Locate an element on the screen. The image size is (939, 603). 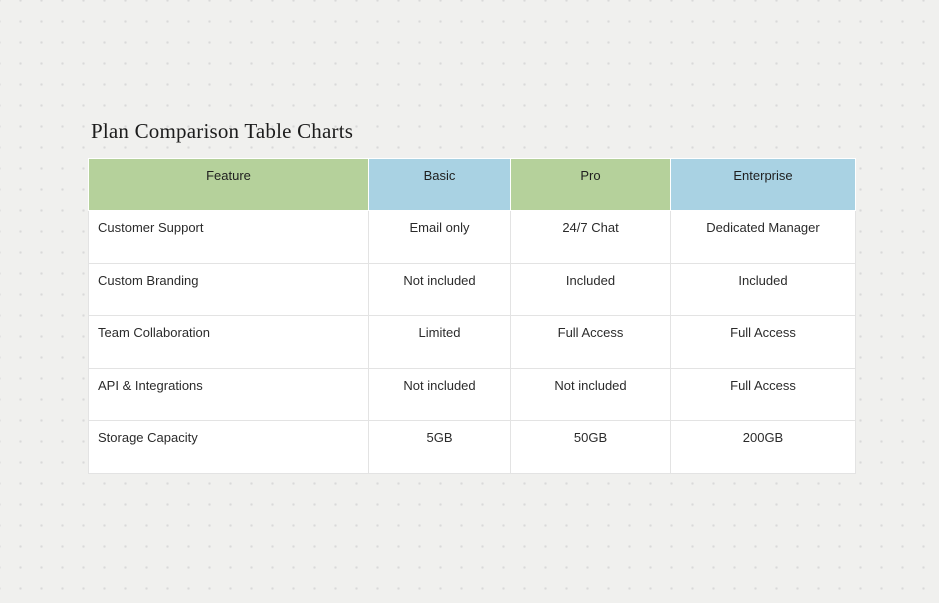
header-cell-pro: Pro is located at coordinates (590, 184).